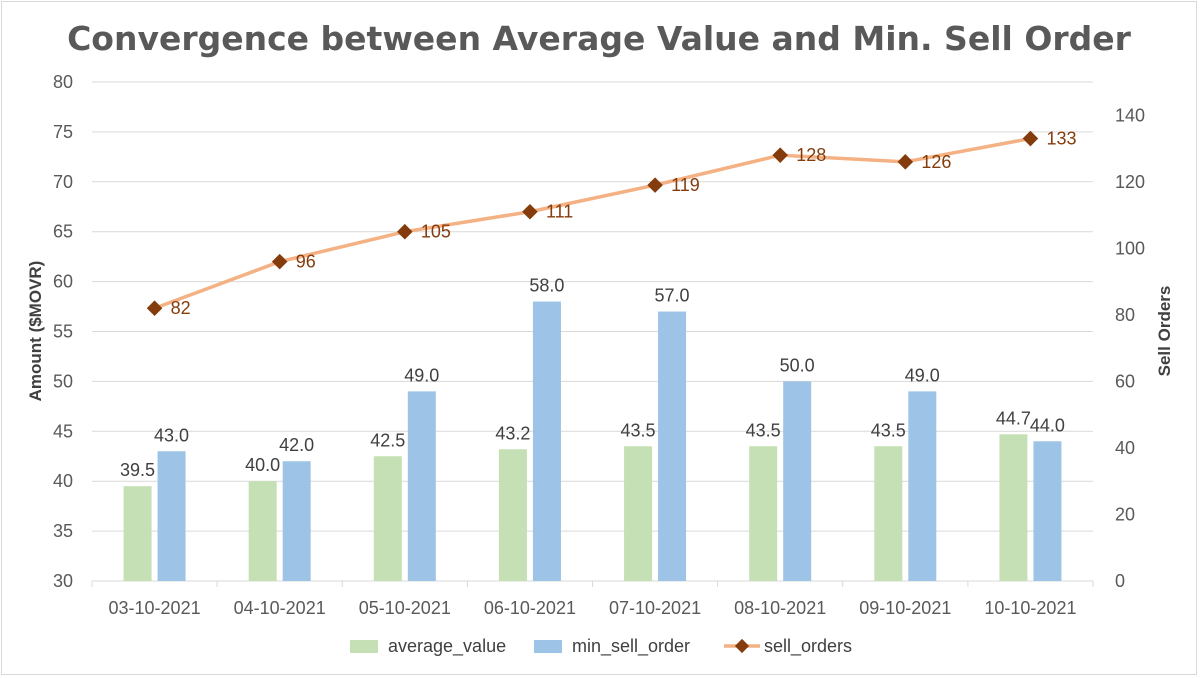 This screenshot has height=678, width=1200. I want to click on legend: average_value min_sell_order sell_orders, so click(601, 646).